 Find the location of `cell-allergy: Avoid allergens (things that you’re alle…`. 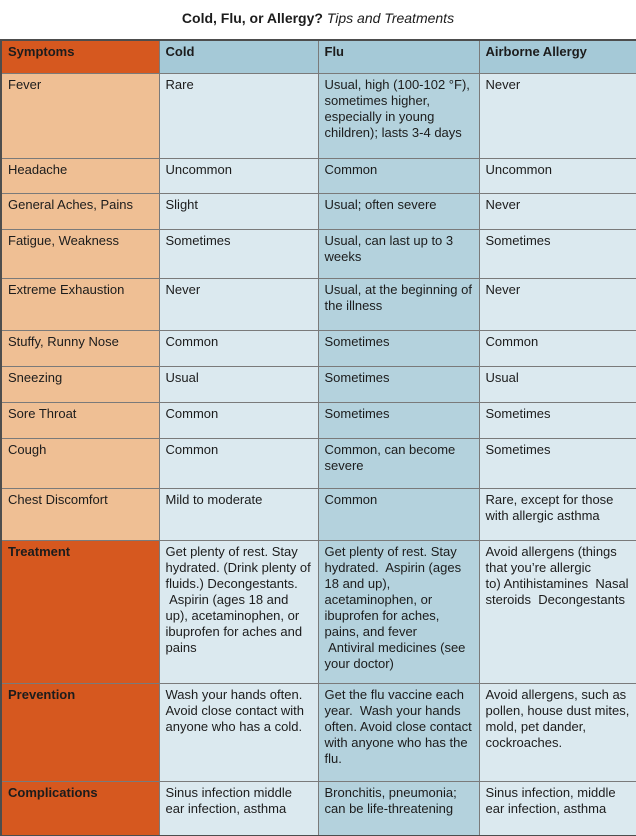

cell-allergy: Avoid allergens (things that you’re alle… is located at coordinates (557, 611).